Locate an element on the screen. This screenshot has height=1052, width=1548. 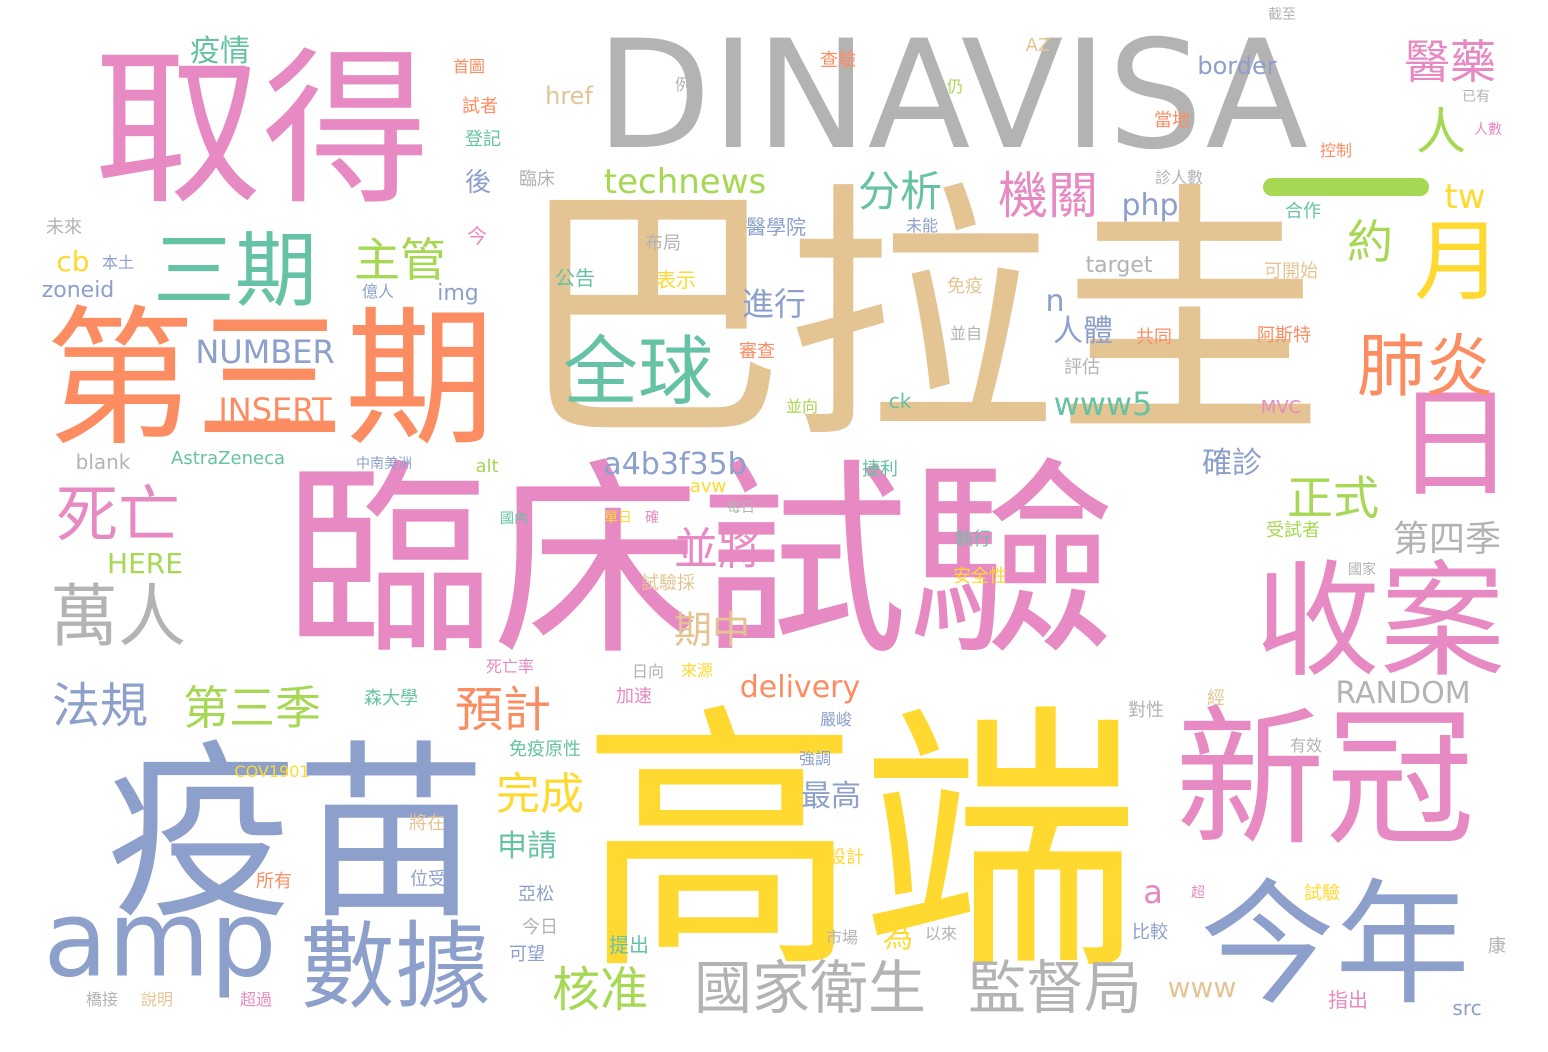
word-src: src is located at coordinates (1467, 1008).